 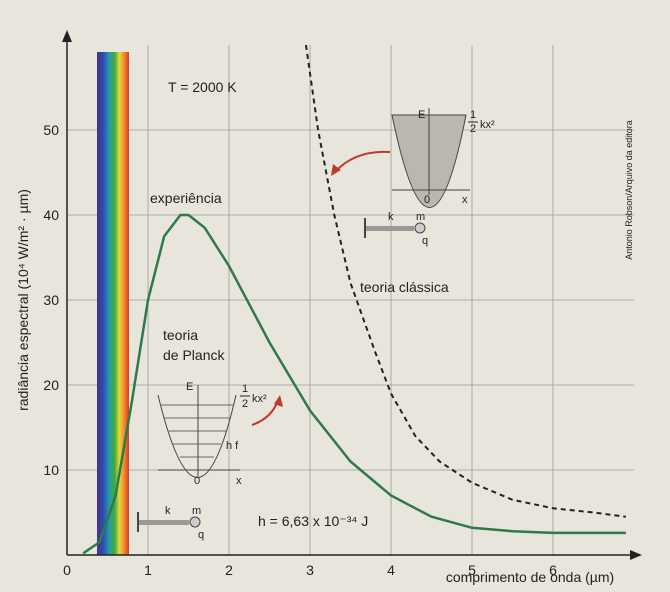 What do you see at coordinates (67, 570) in the screenshot?
I see `x-tick-label: 0` at bounding box center [67, 570].